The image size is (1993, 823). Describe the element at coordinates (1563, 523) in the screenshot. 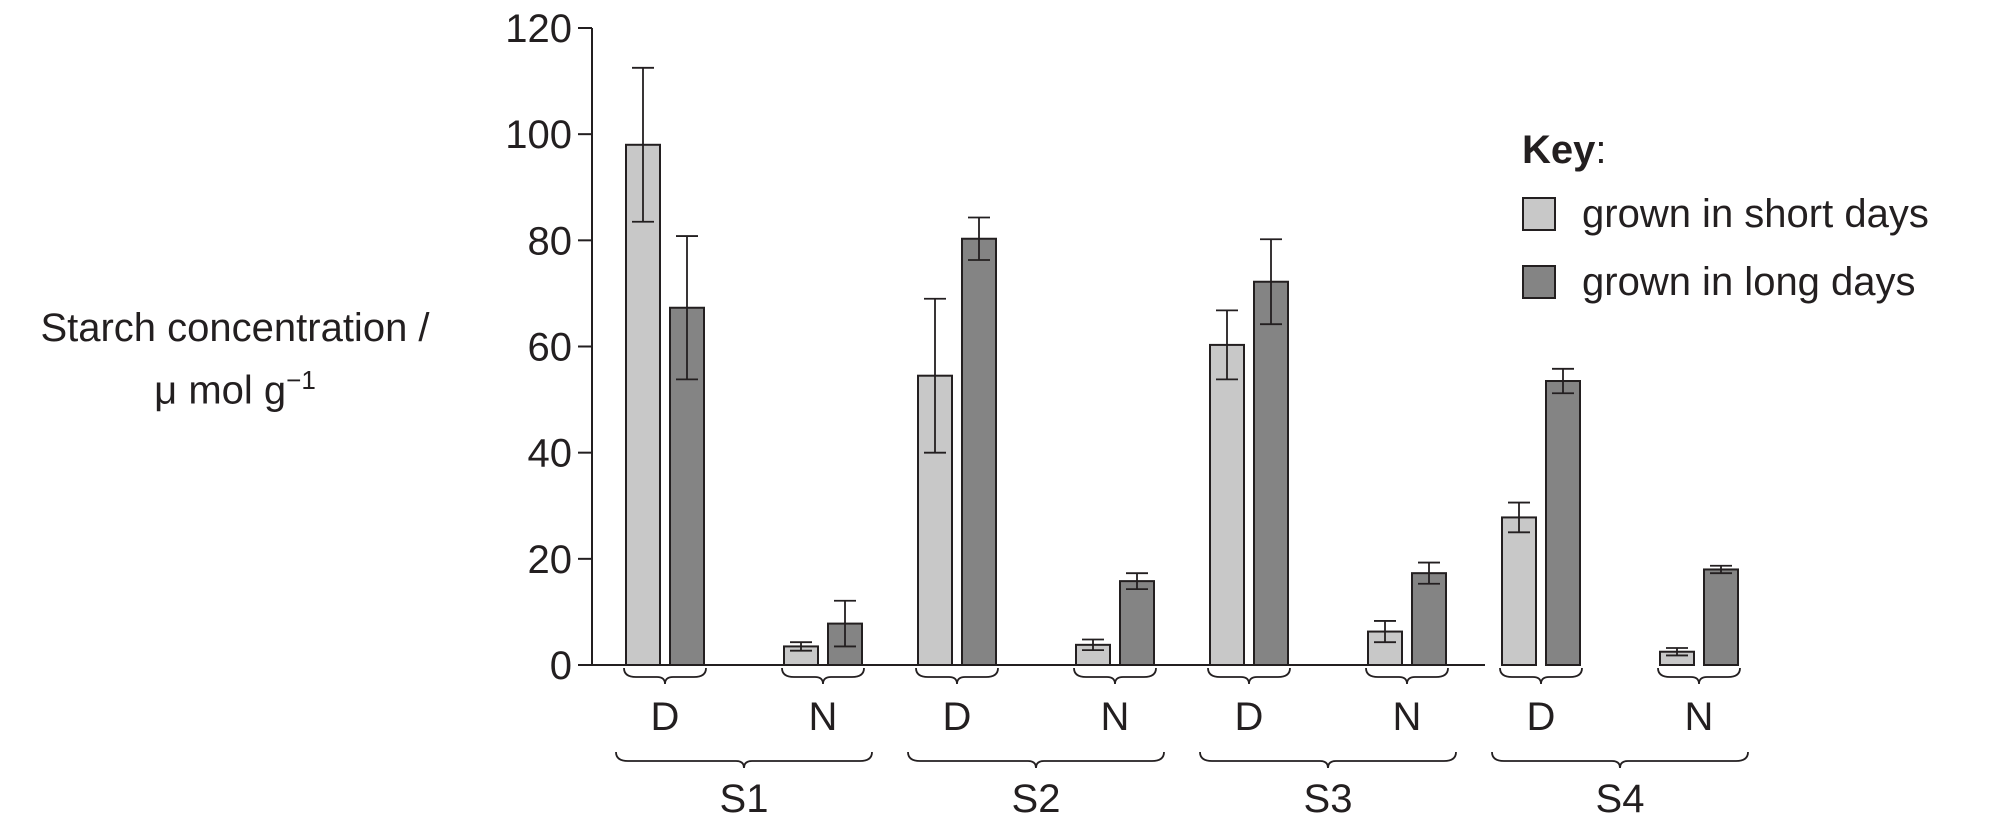

I see `bar-s4-d-long-days` at that location.